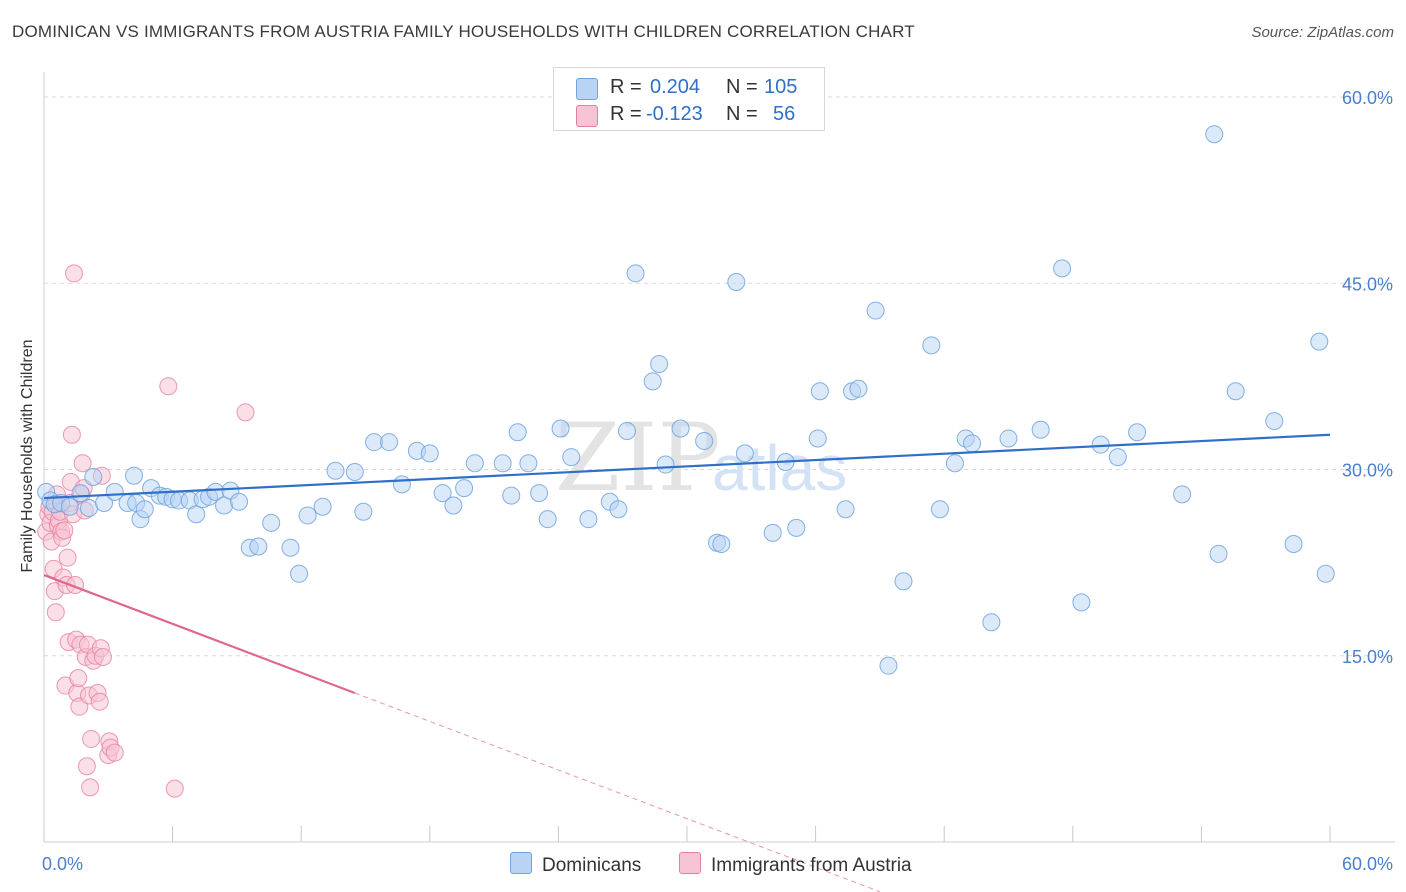 Image resolution: width=1406 pixels, height=892 pixels. I want to click on trend-line-austria-extension, so click(617, 792).